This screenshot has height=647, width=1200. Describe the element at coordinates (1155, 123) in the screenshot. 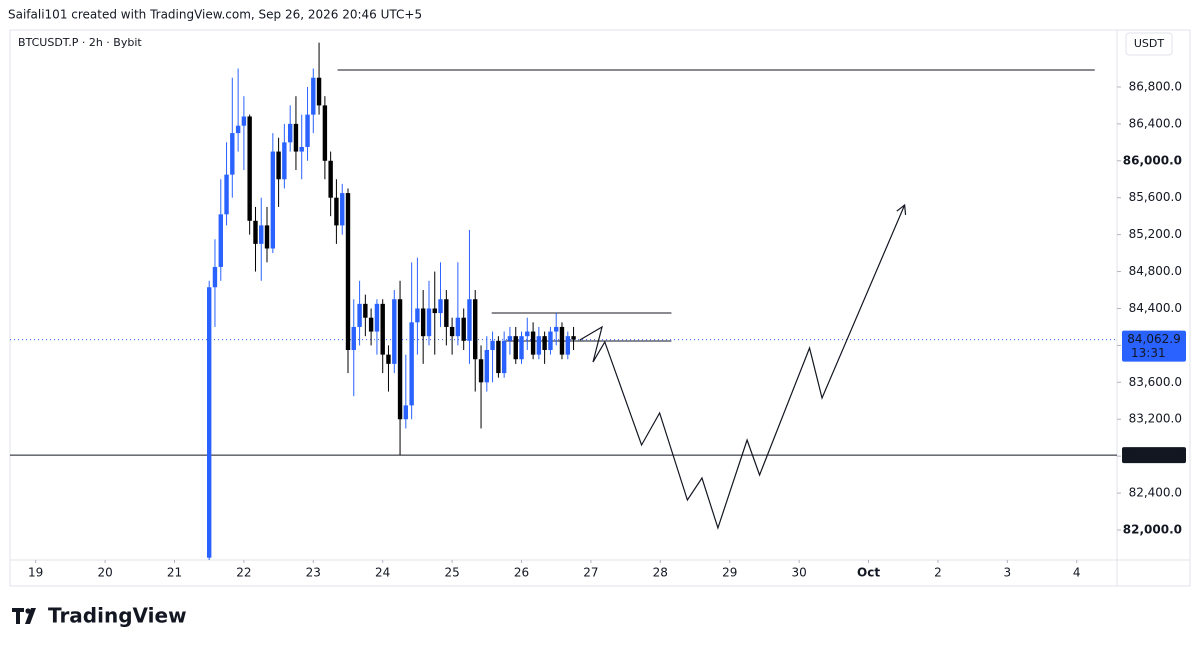

I see `y-tick-label: 86,400.0` at that location.